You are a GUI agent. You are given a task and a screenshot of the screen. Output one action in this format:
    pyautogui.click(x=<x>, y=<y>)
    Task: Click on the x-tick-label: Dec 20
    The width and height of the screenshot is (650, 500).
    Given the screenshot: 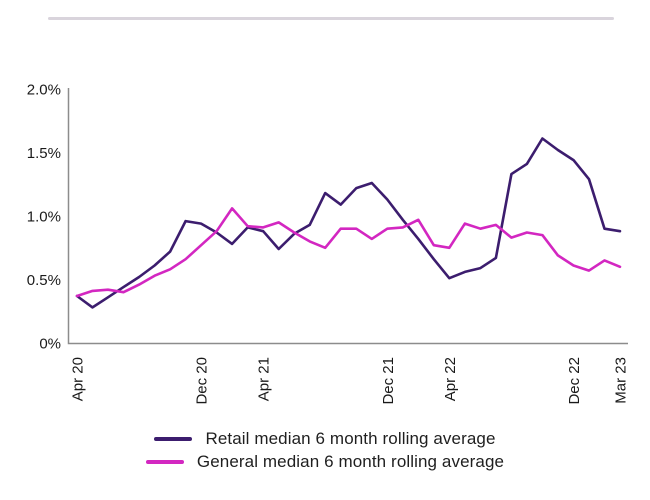 What is the action you would take?
    pyautogui.click(x=202, y=381)
    